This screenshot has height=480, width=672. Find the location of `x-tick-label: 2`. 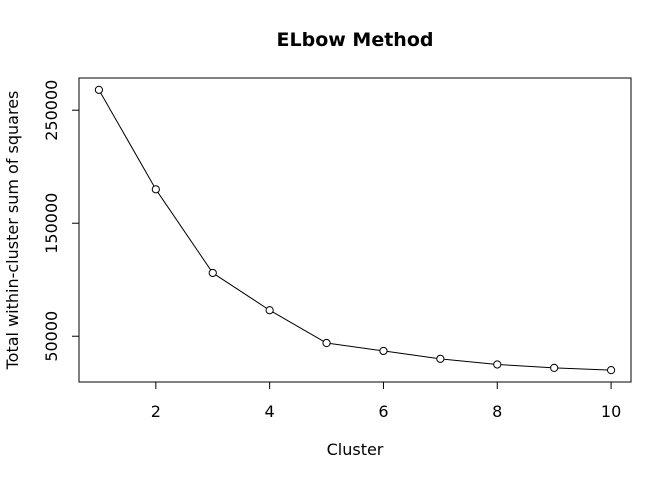

x-tick-label: 2 is located at coordinates (156, 411).